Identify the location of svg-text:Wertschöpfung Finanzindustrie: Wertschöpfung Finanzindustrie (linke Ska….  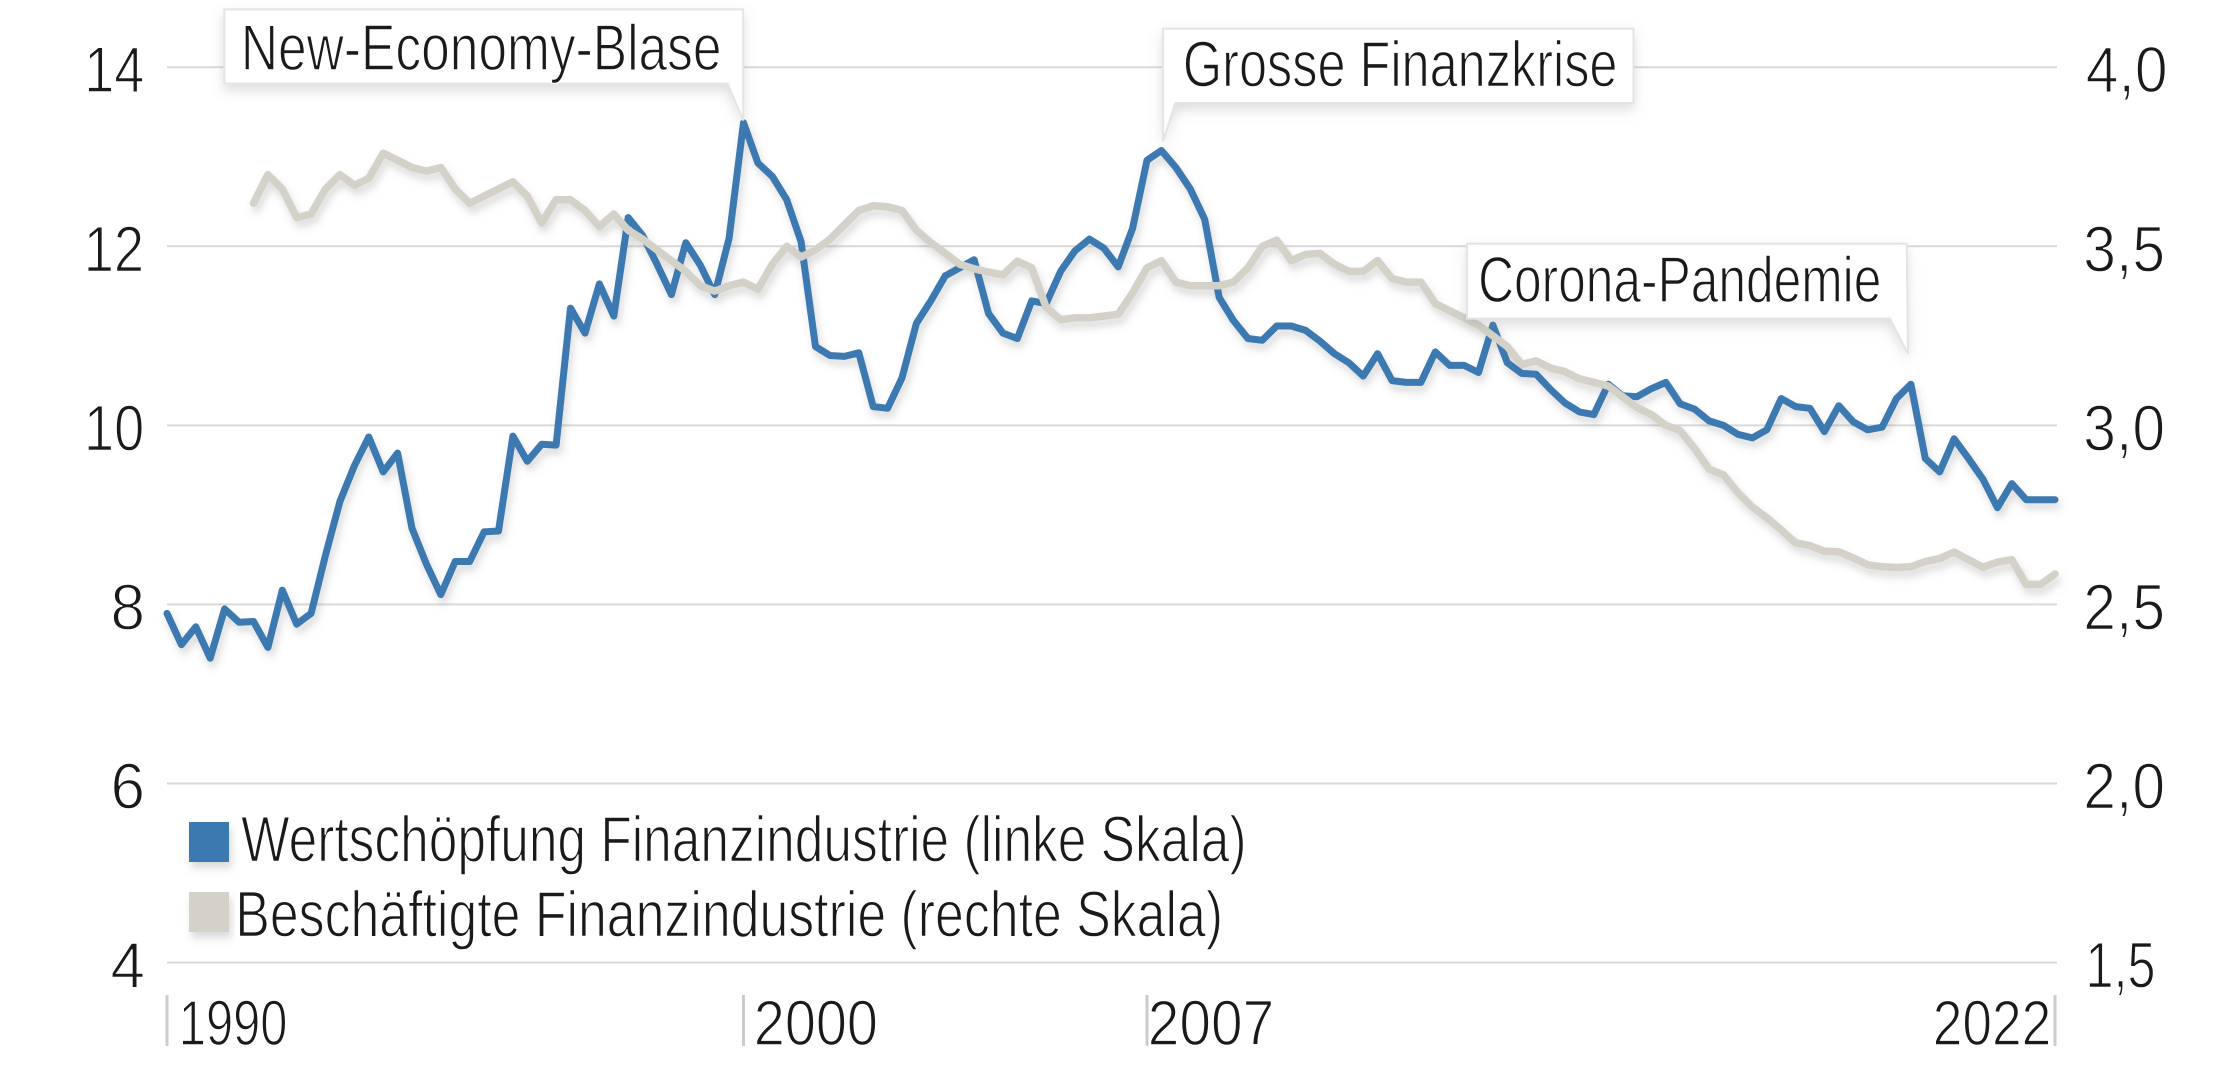
(743, 840).